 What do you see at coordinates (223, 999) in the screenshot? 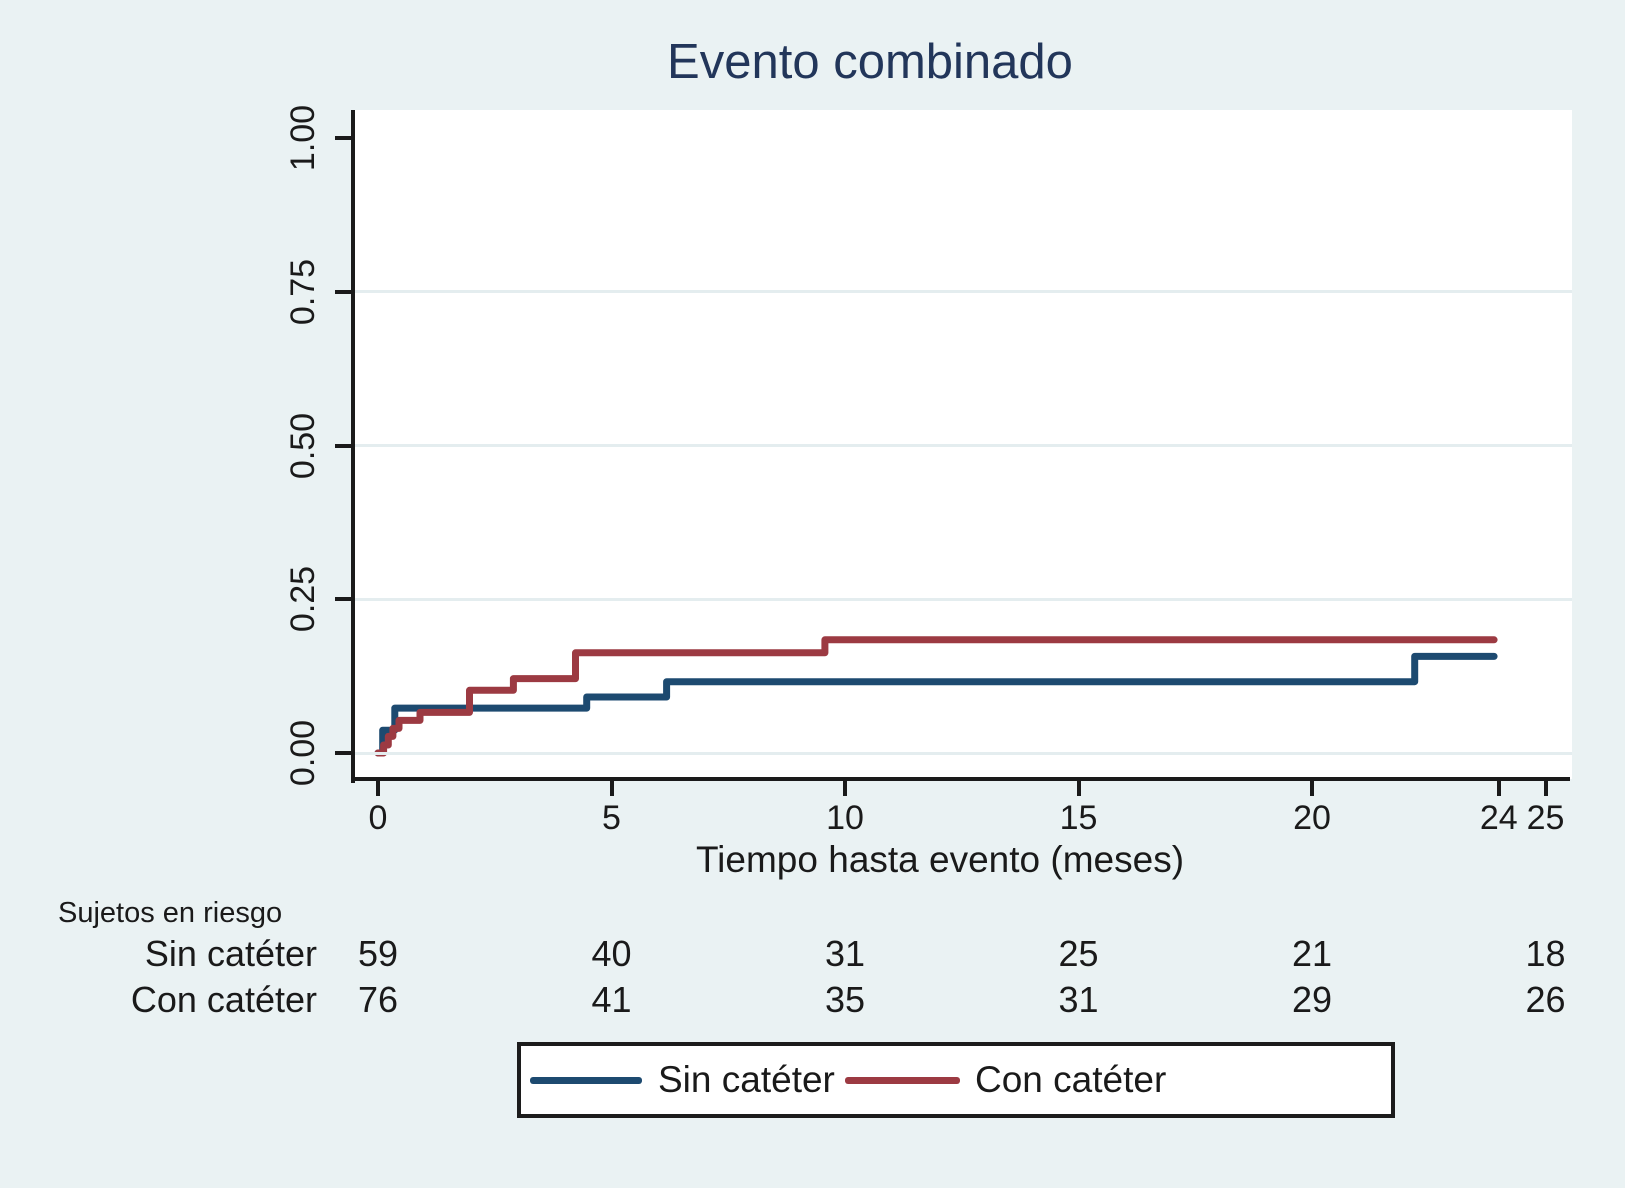
I see `risk-row-label-con-cateter: Con catéter` at bounding box center [223, 999].